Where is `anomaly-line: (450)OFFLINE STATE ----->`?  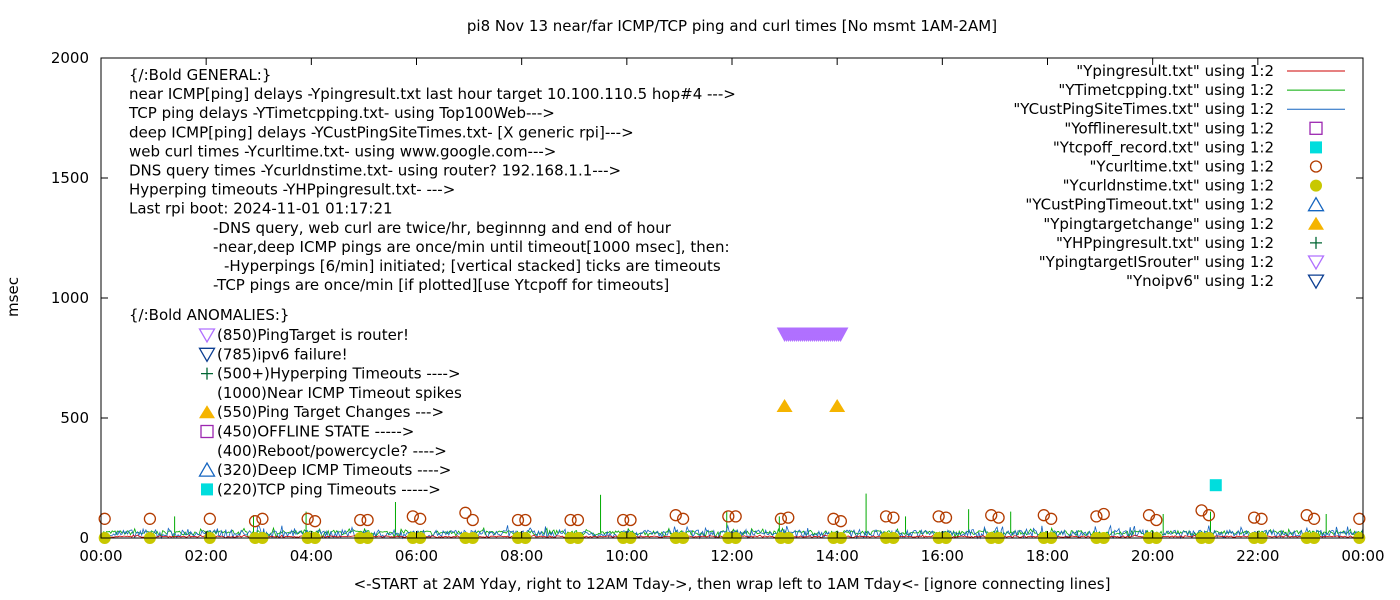
anomaly-line: (450)OFFLINE STATE -----> is located at coordinates (315, 432).